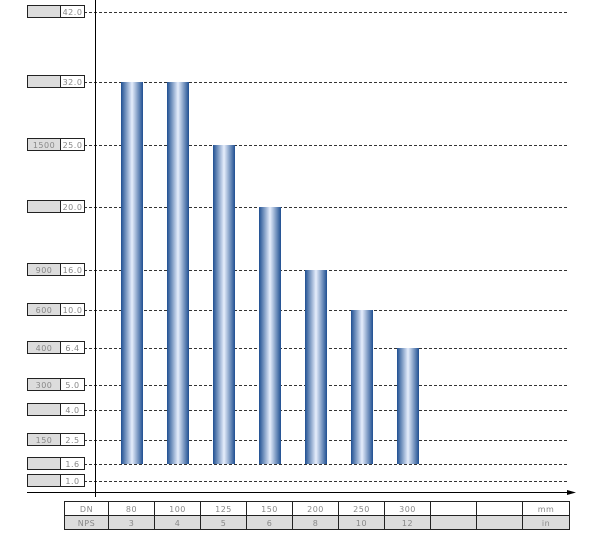 The image size is (601, 538). Describe the element at coordinates (44, 310) in the screenshot. I see `class-tick-label: 600` at that location.